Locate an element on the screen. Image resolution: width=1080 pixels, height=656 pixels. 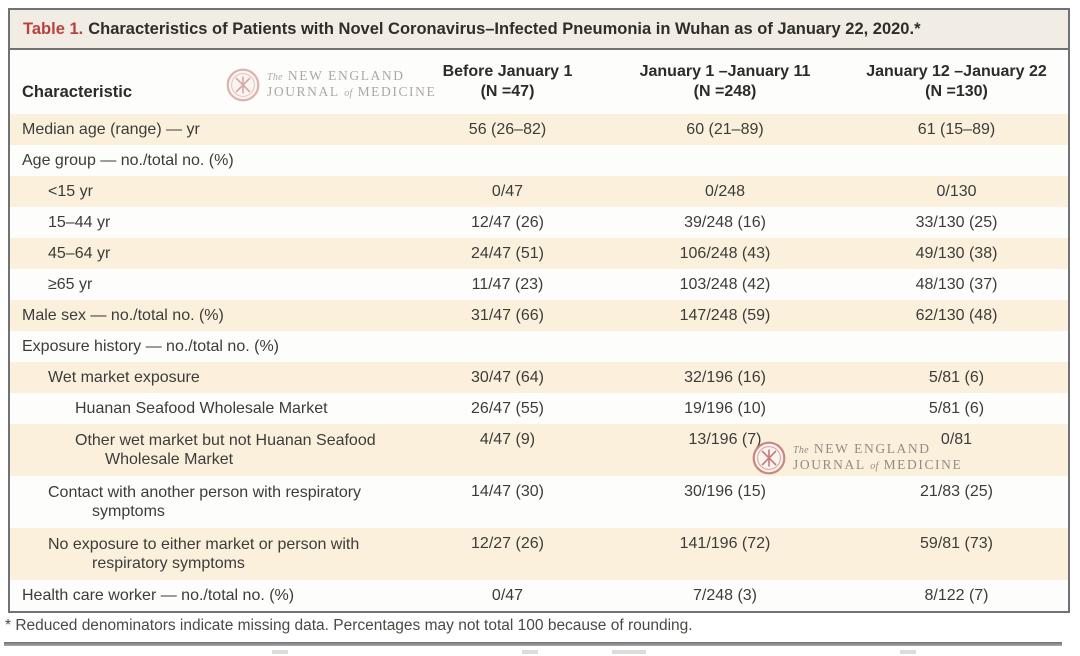
cell-value: 0/130 is located at coordinates (956, 191).